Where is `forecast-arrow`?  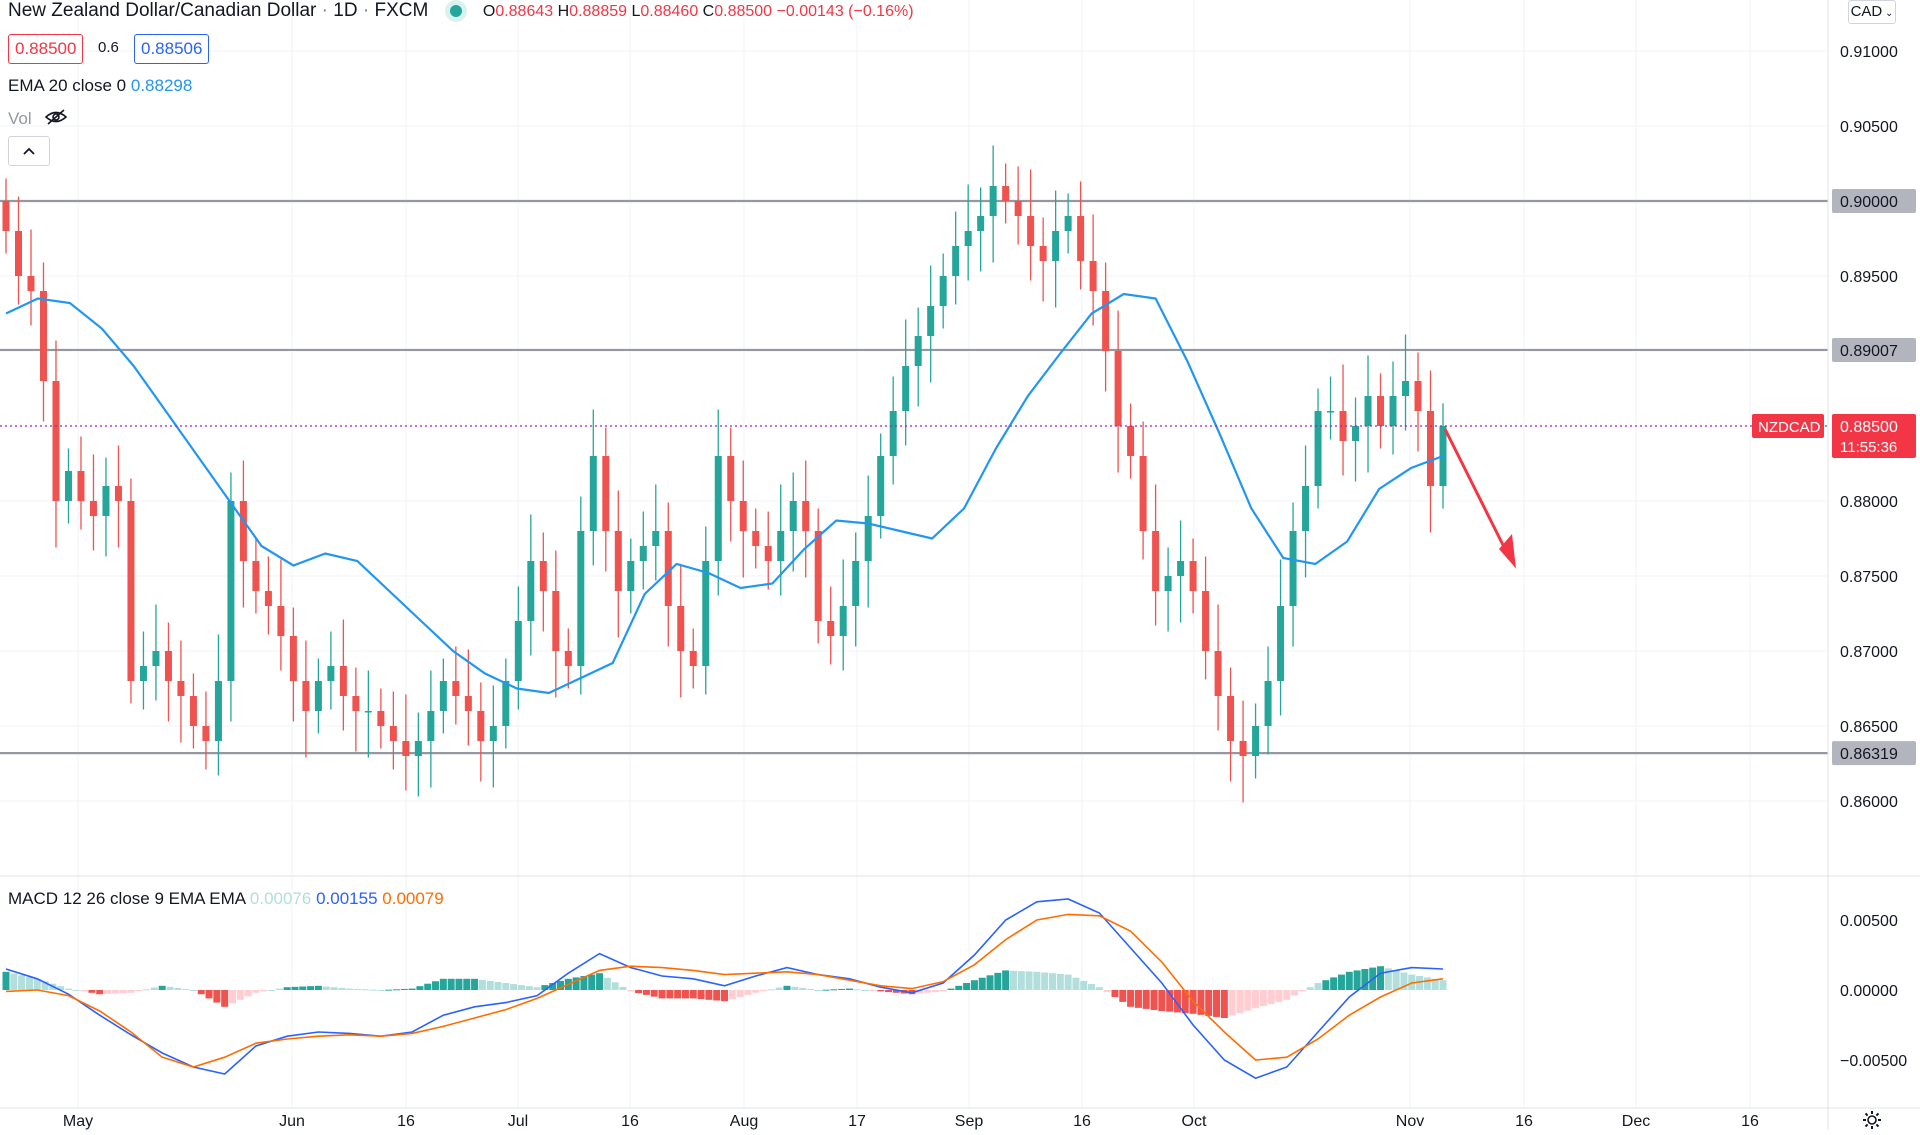
forecast-arrow is located at coordinates (1479, 498).